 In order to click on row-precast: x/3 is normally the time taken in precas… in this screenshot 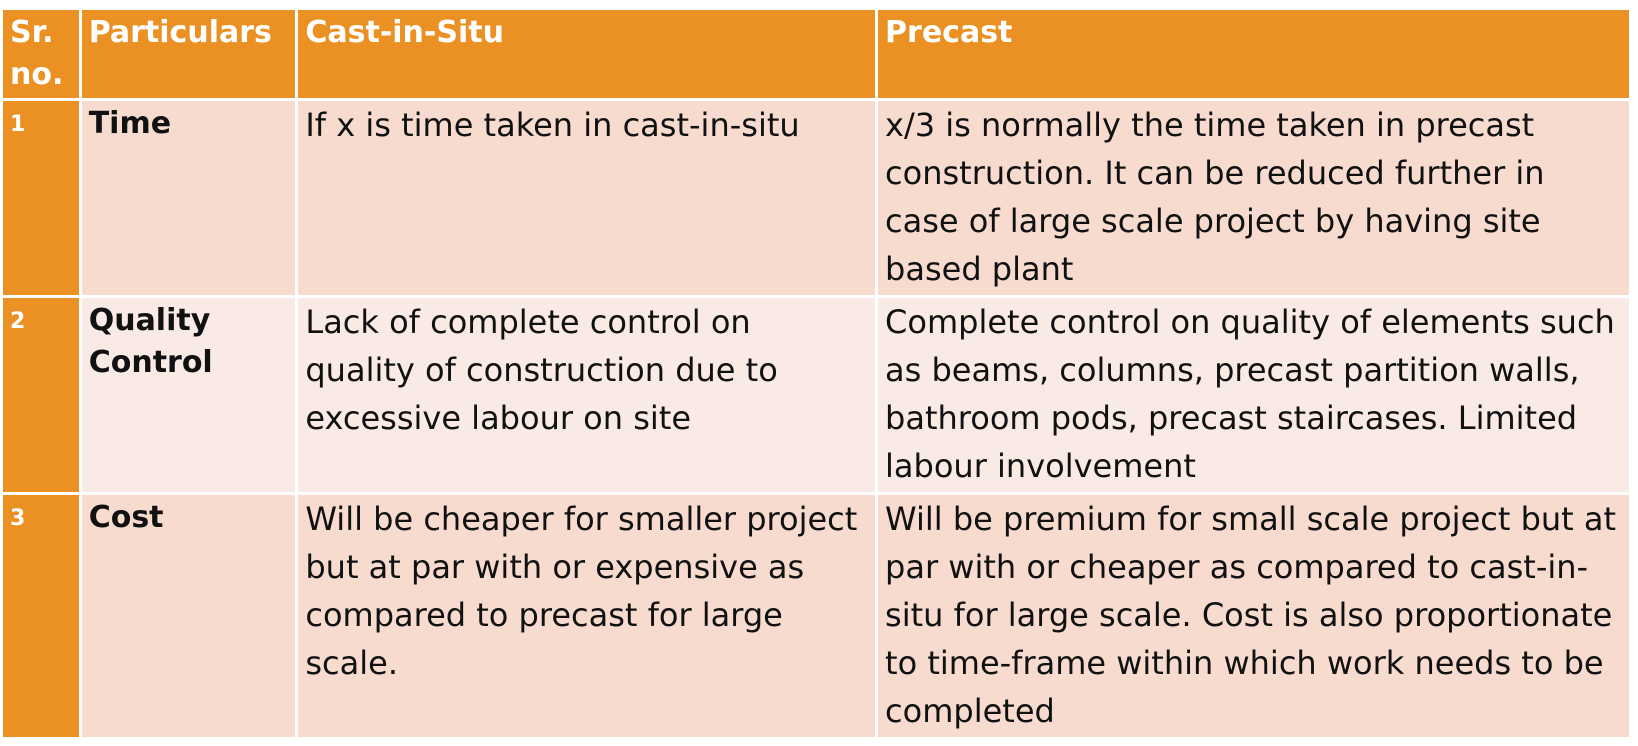, I will do `click(1253, 198)`.